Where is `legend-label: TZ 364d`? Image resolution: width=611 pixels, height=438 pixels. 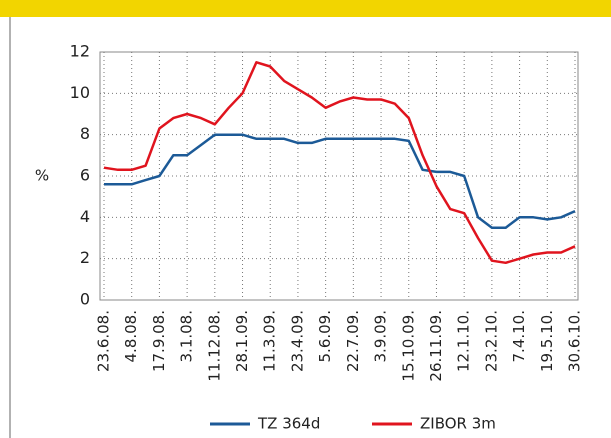
legend-label: TZ 364d is located at coordinates (288, 424).